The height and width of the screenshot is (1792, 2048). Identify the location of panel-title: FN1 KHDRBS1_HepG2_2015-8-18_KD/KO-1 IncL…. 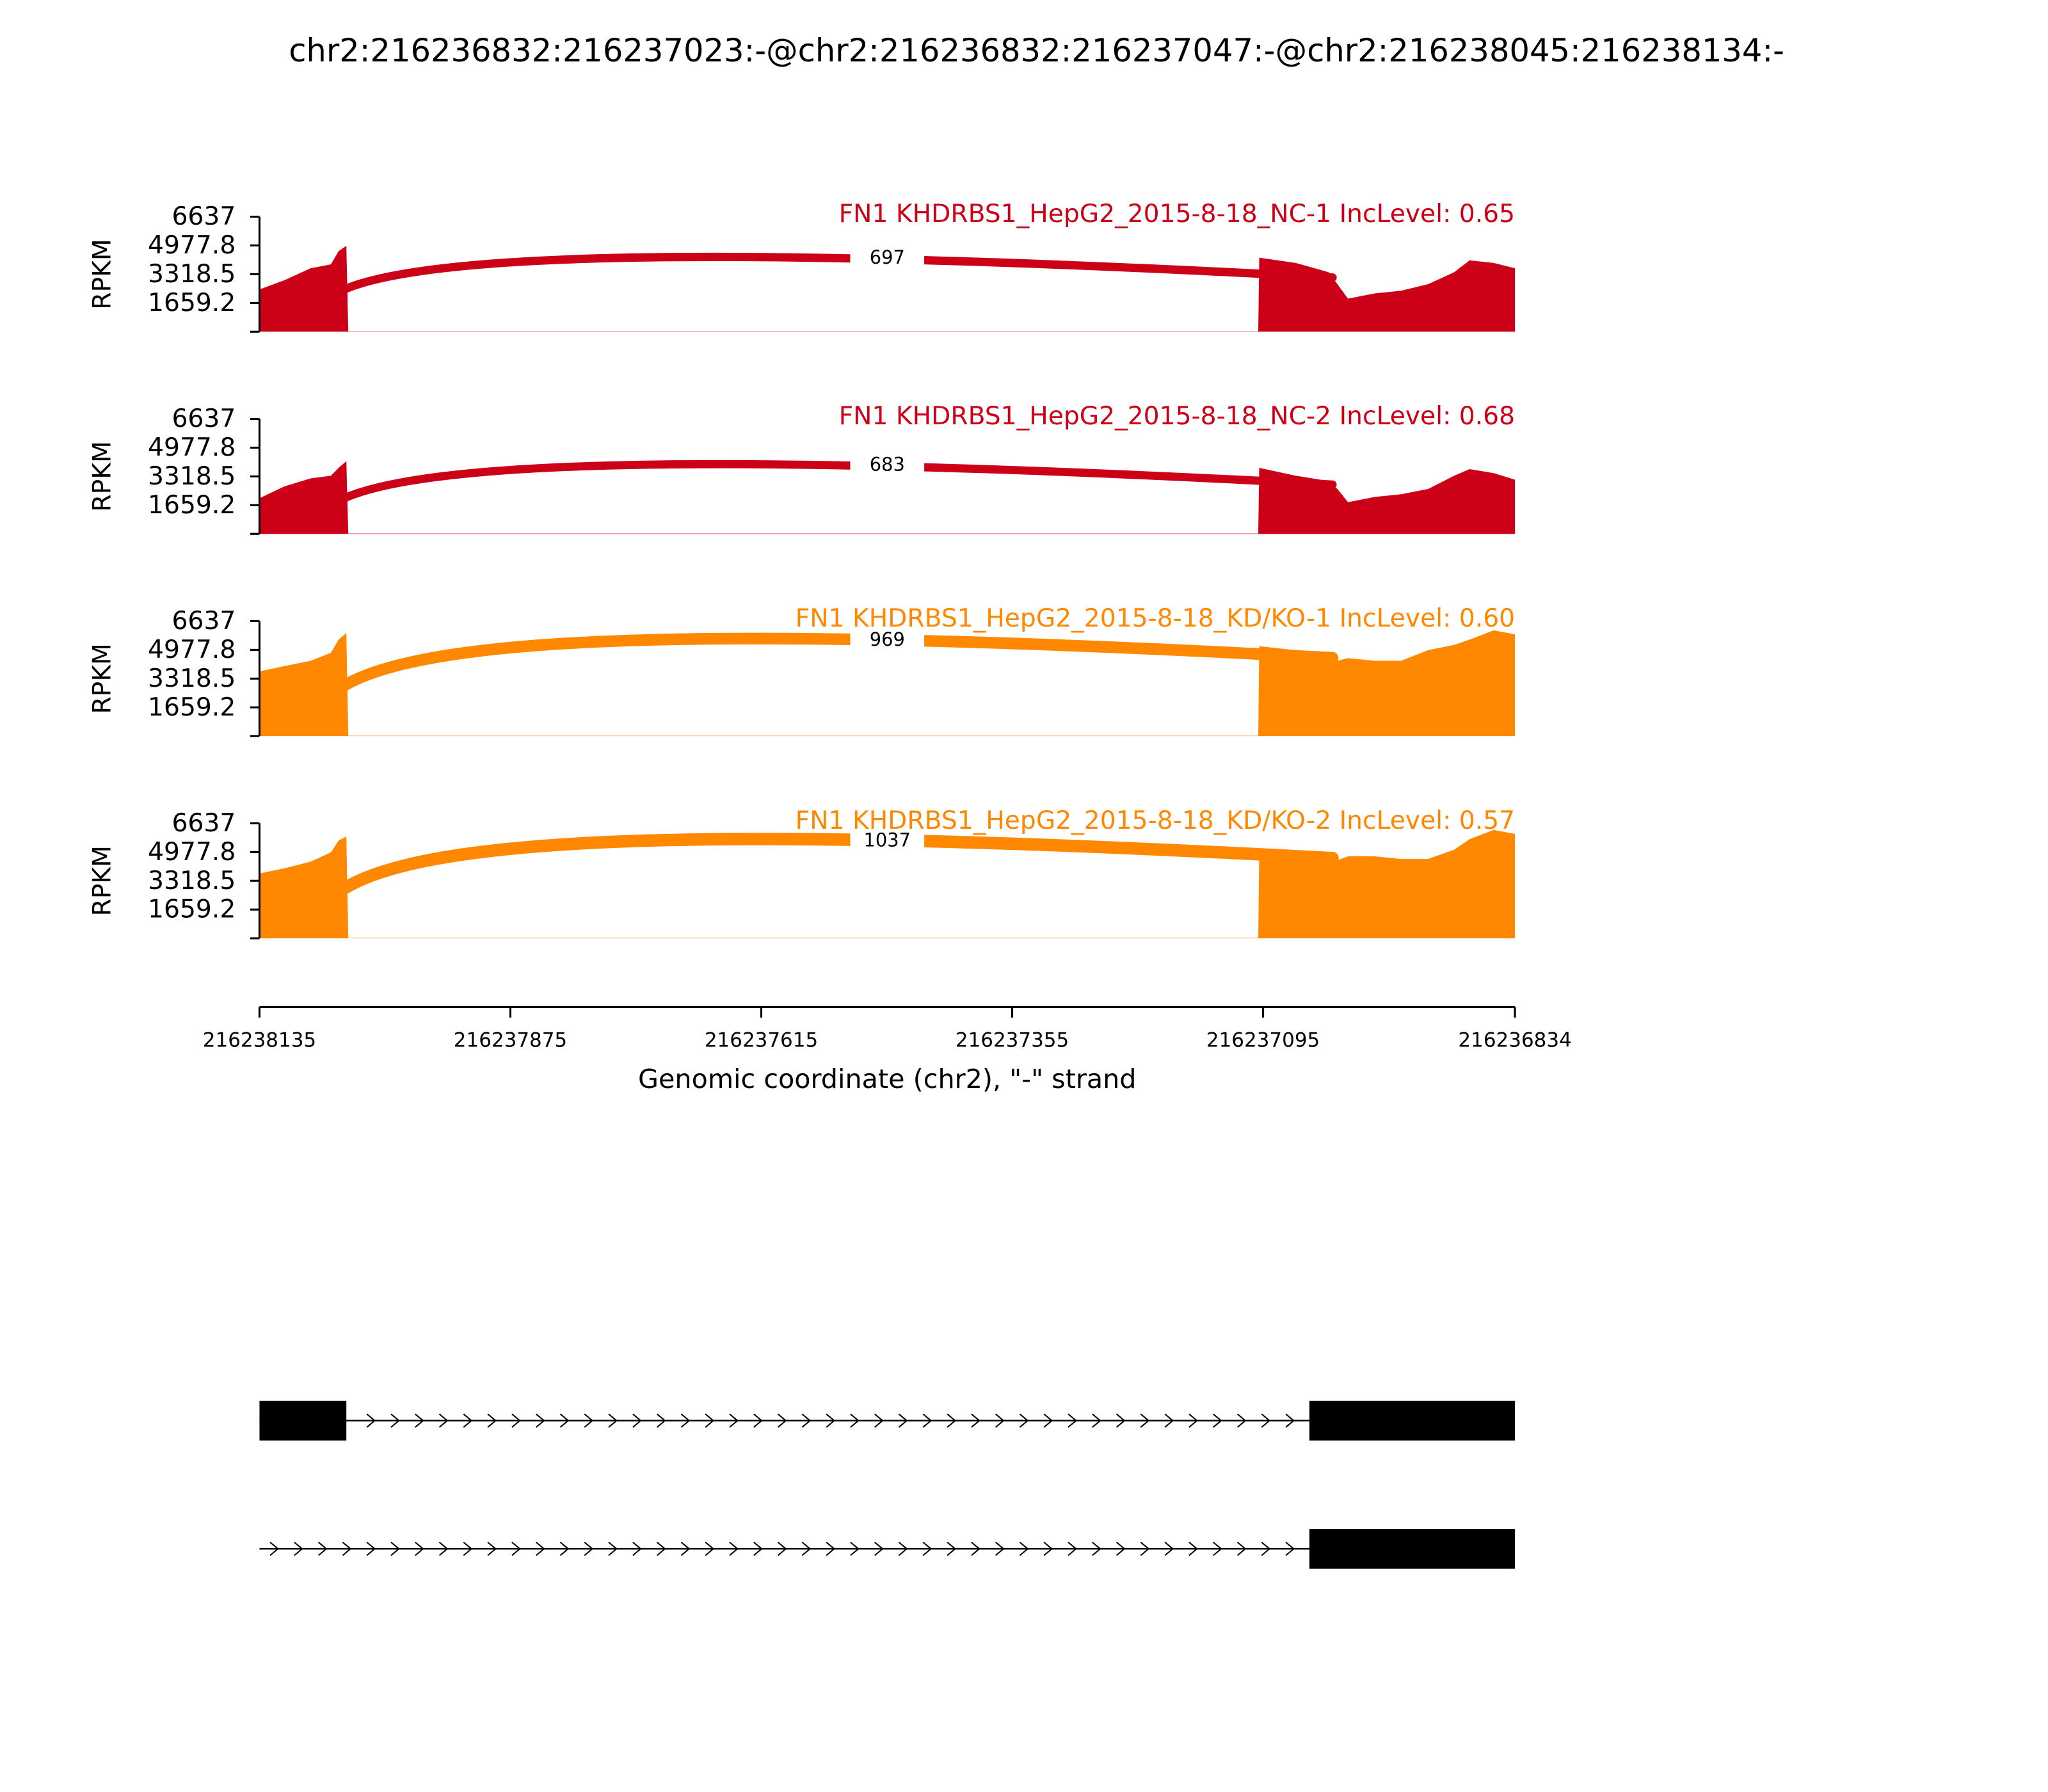
(1155, 618).